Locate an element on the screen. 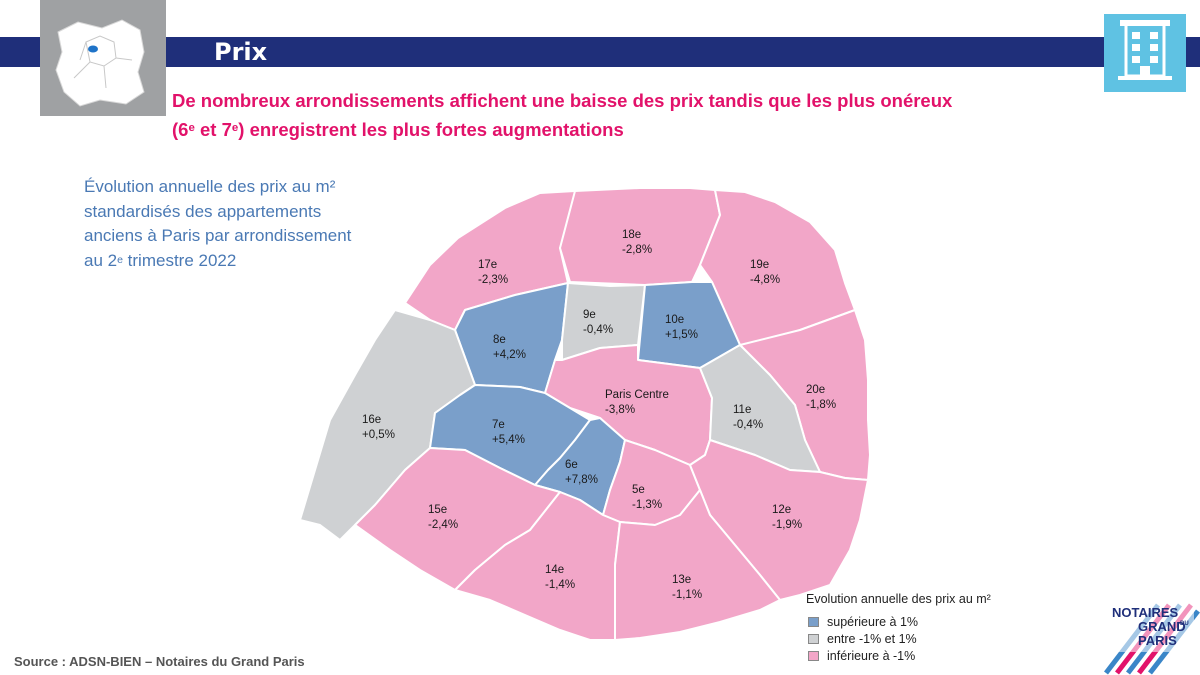  district-name-17e: 17e is located at coordinates (487, 265).